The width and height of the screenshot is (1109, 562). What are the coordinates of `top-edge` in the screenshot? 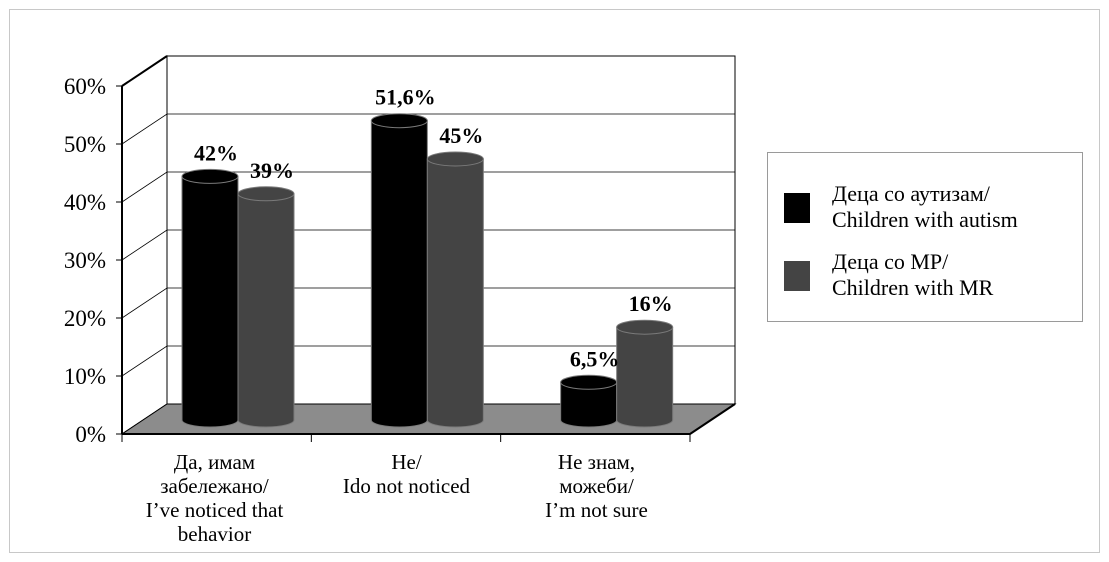 It's located at (144, 71).